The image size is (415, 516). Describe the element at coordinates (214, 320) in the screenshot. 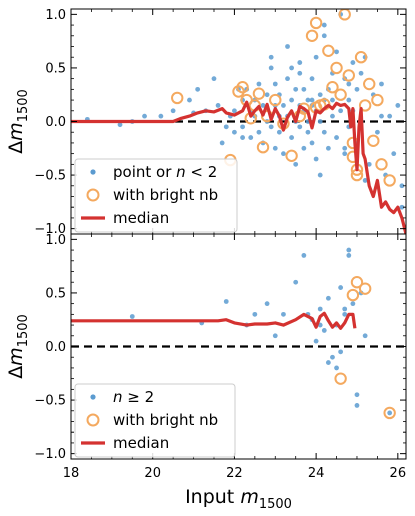

I see `median-line` at that location.